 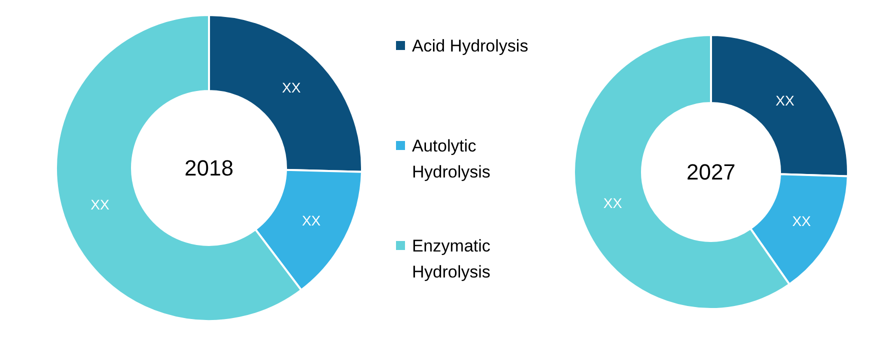 I want to click on legend-label: Enzymatic Hydrolysis, so click(x=451, y=259).